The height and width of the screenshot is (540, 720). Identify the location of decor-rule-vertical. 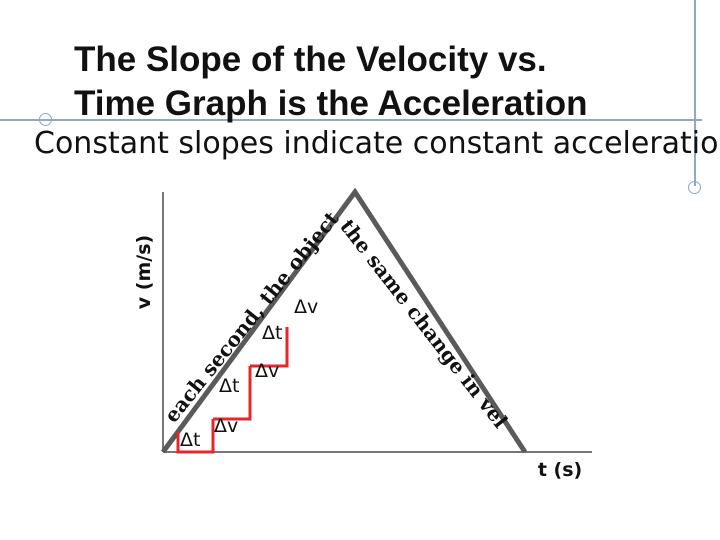
(695, 93).